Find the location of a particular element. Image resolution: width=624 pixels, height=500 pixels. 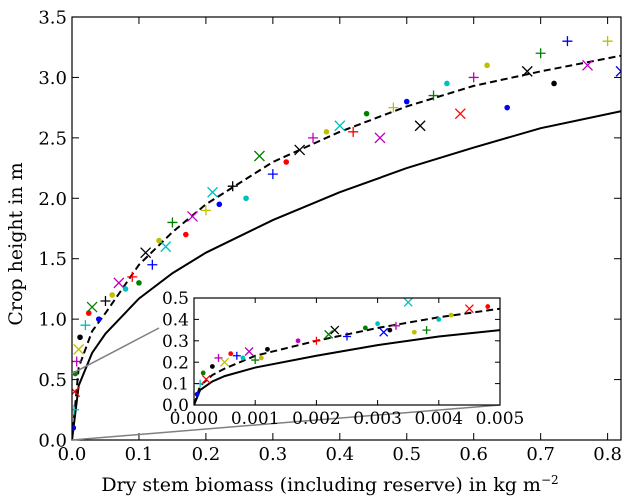

inset-x-tick-label: 0.005 is located at coordinates (500, 419).